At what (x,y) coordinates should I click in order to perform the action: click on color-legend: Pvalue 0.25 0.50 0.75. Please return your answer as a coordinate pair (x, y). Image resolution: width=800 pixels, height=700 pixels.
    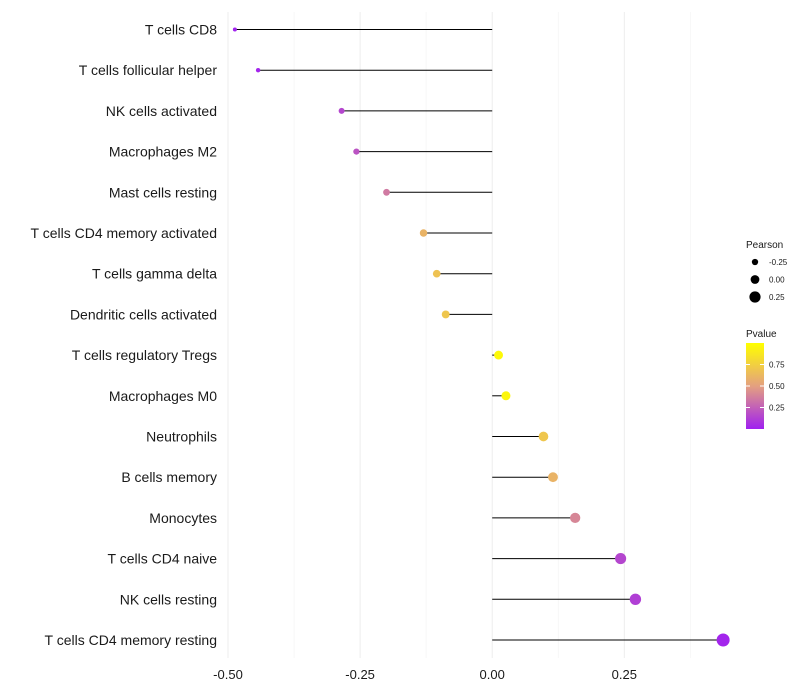
    Looking at the image, I should click on (765, 379).